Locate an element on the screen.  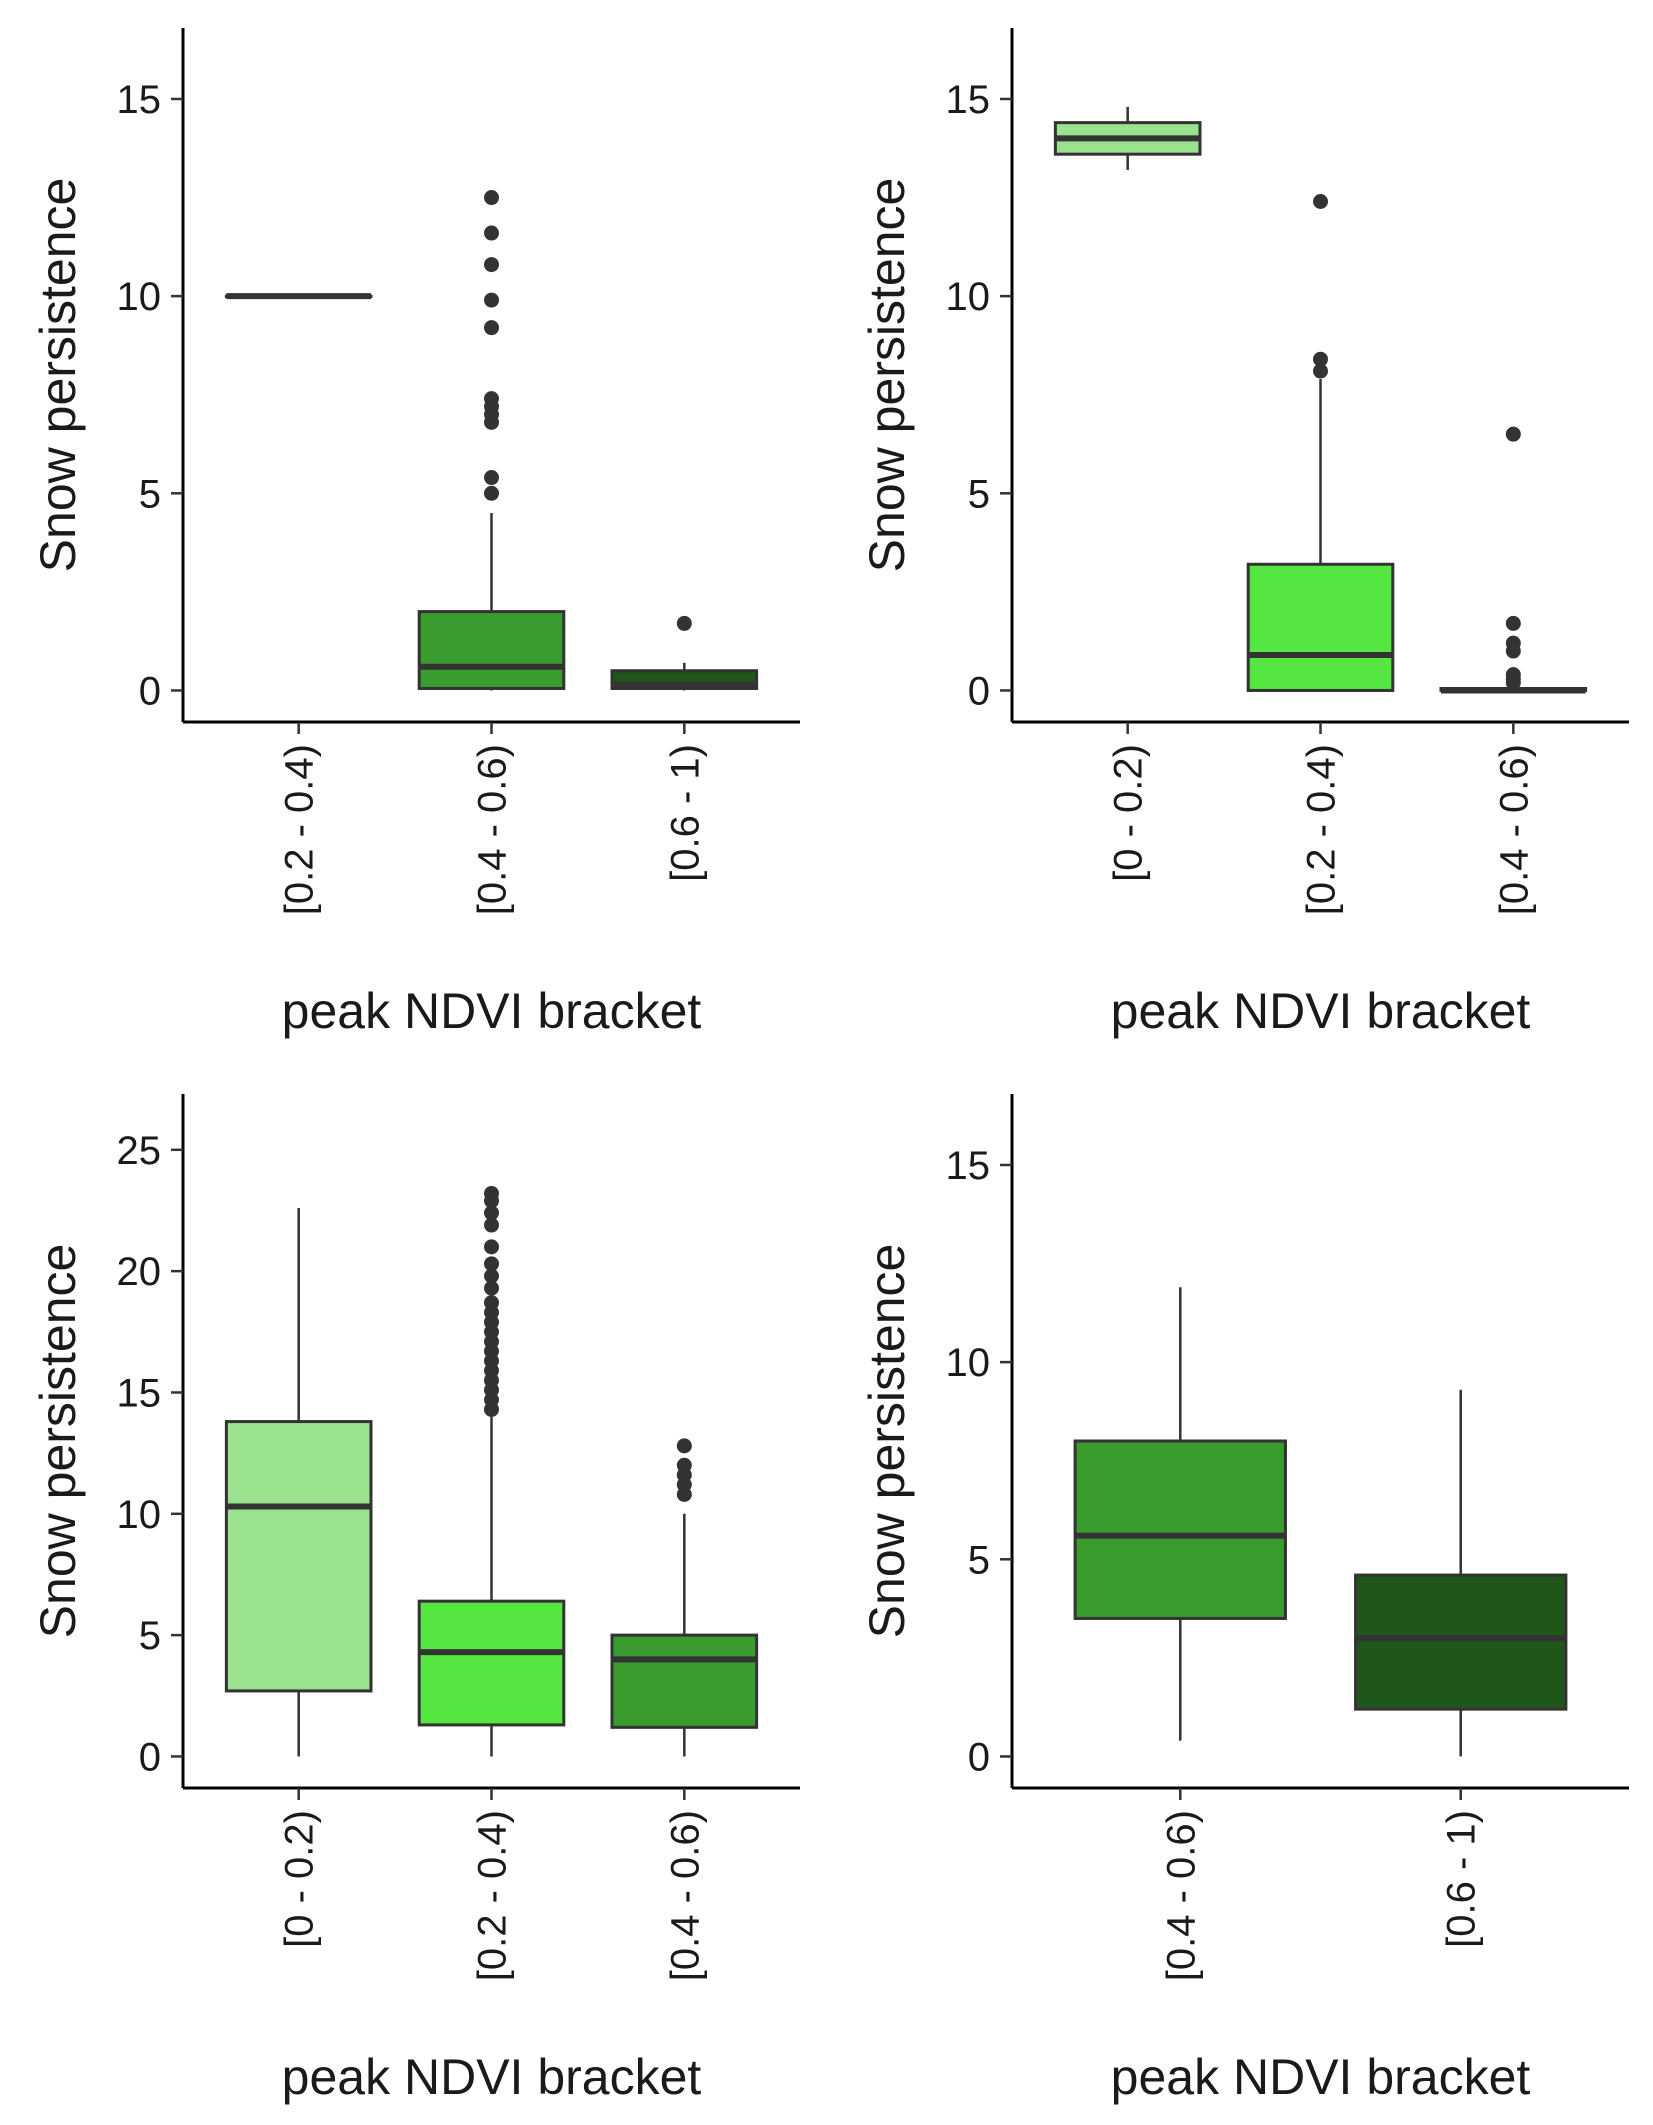
y-tick-label: 20 is located at coordinates (139, 1272).